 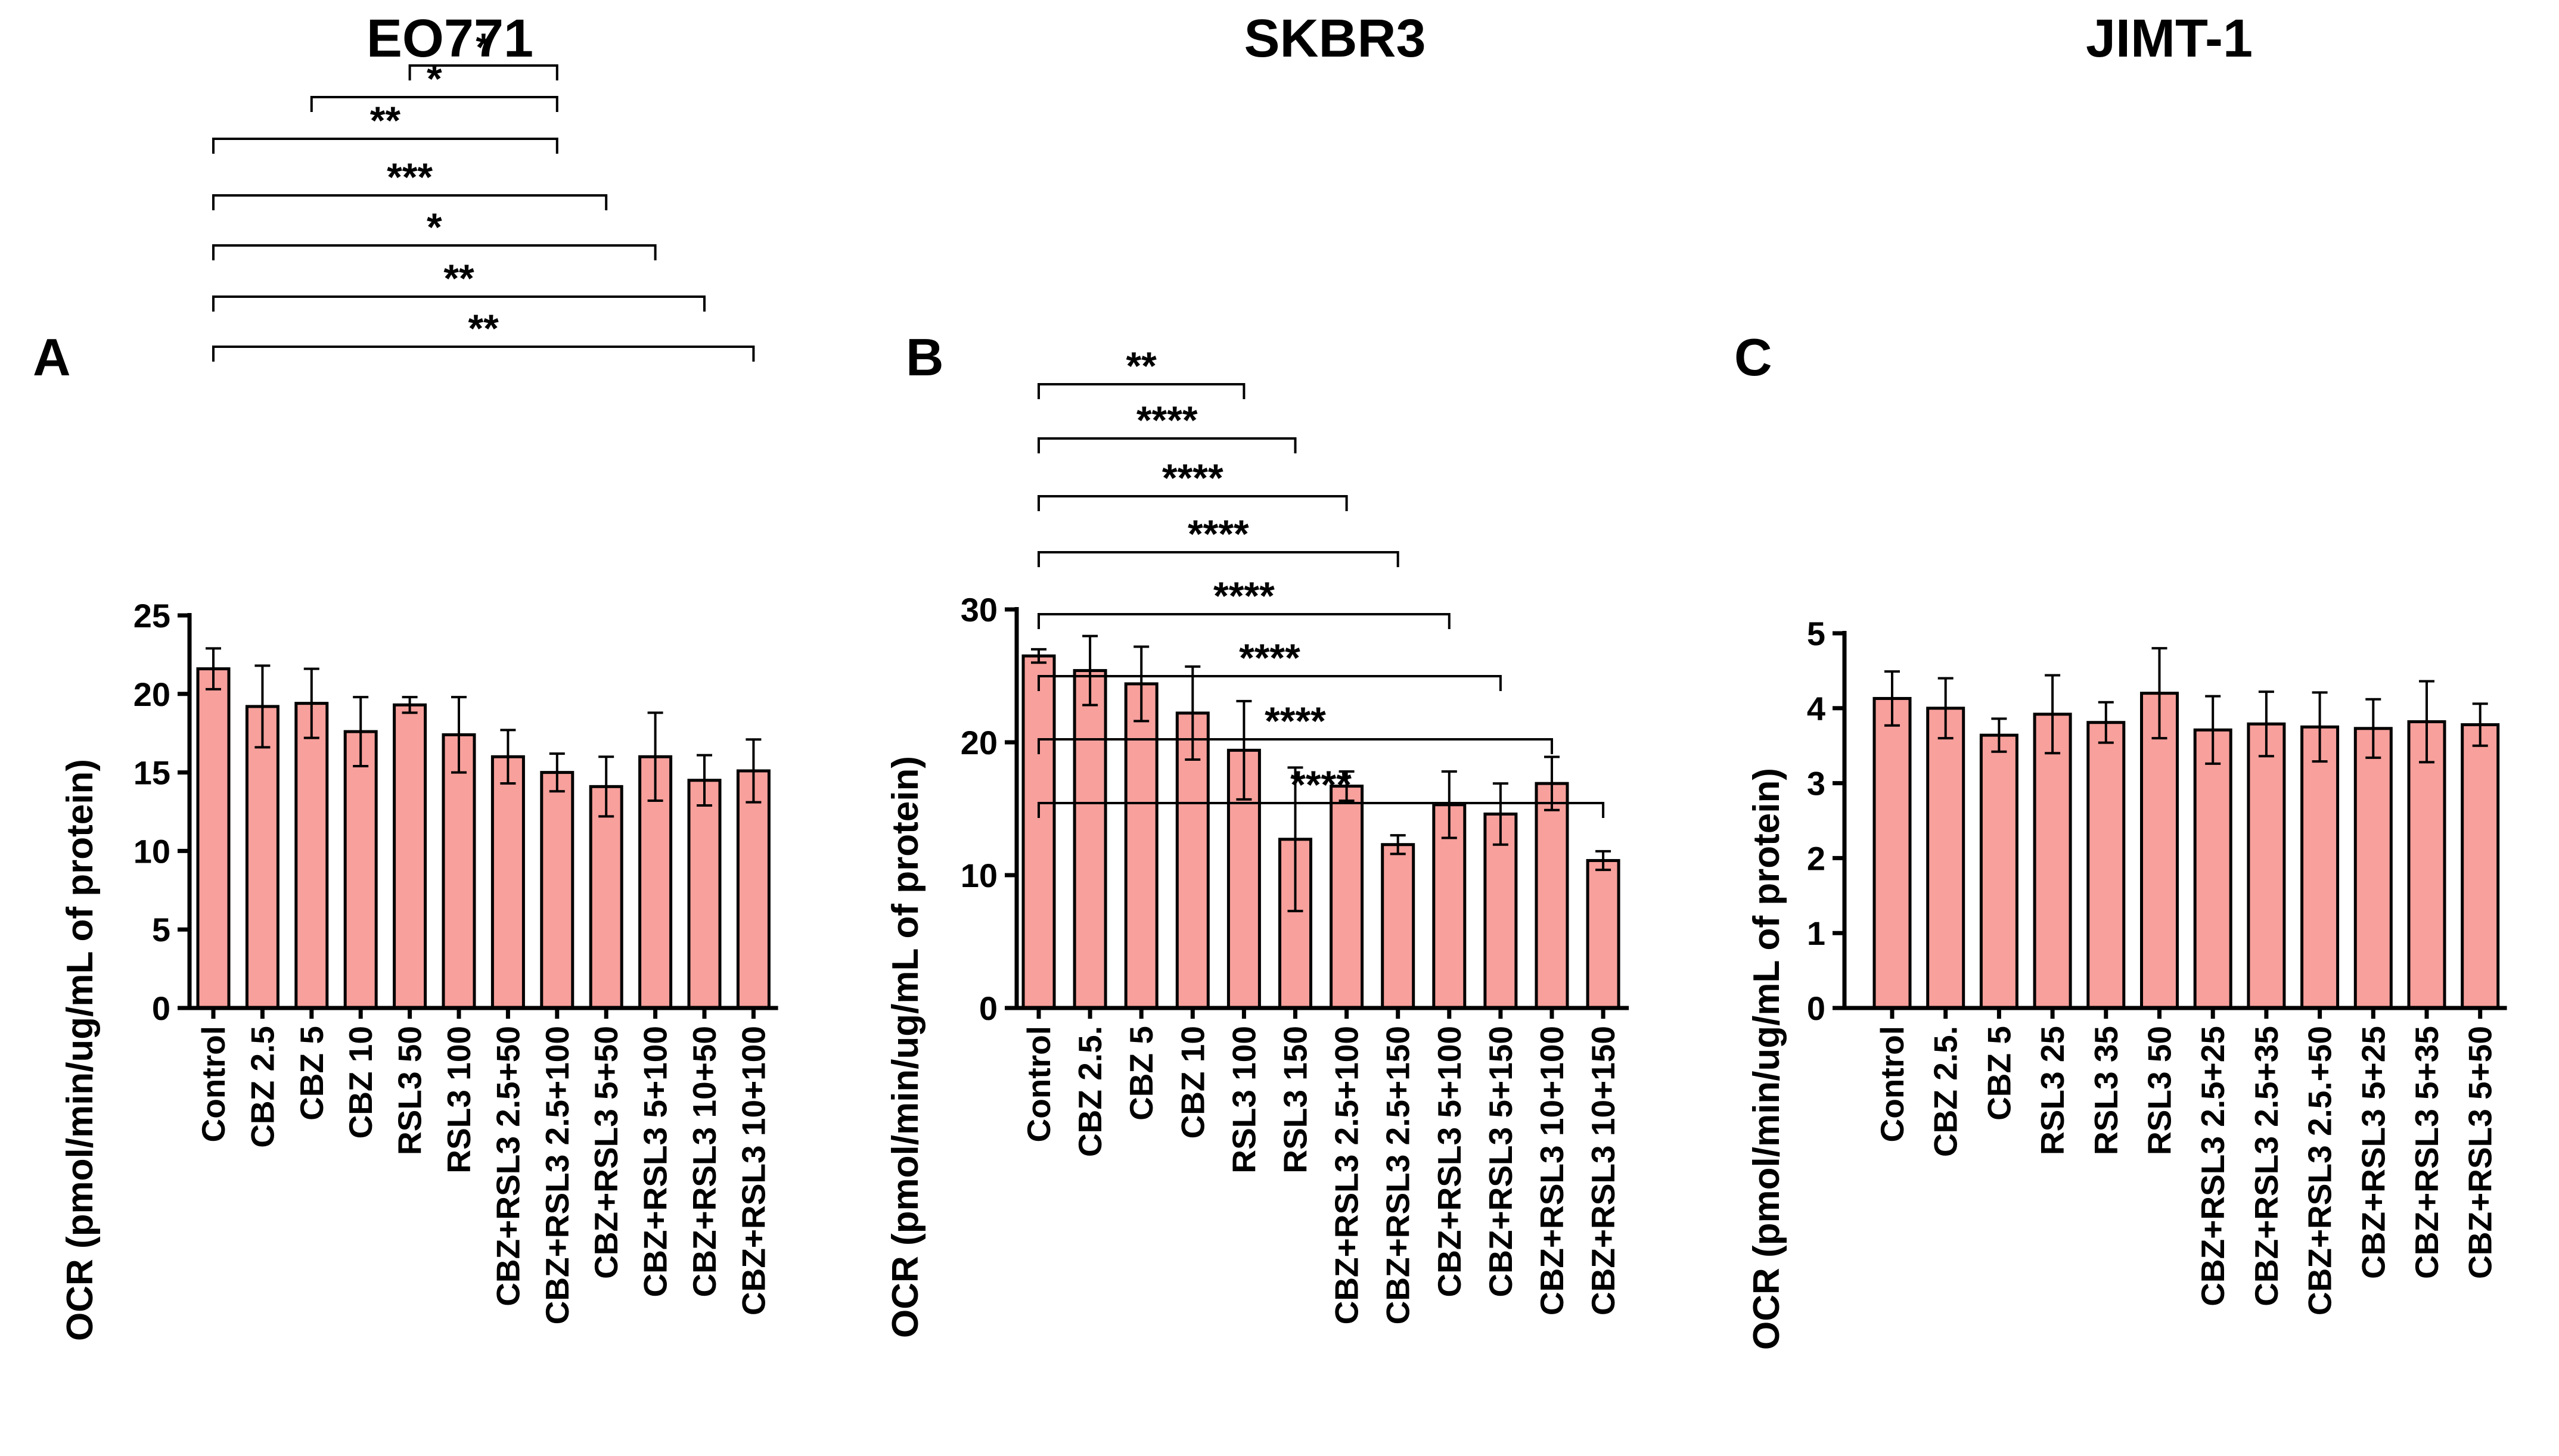 What do you see at coordinates (1892, 1084) in the screenshot?
I see `category-label: Control` at bounding box center [1892, 1084].